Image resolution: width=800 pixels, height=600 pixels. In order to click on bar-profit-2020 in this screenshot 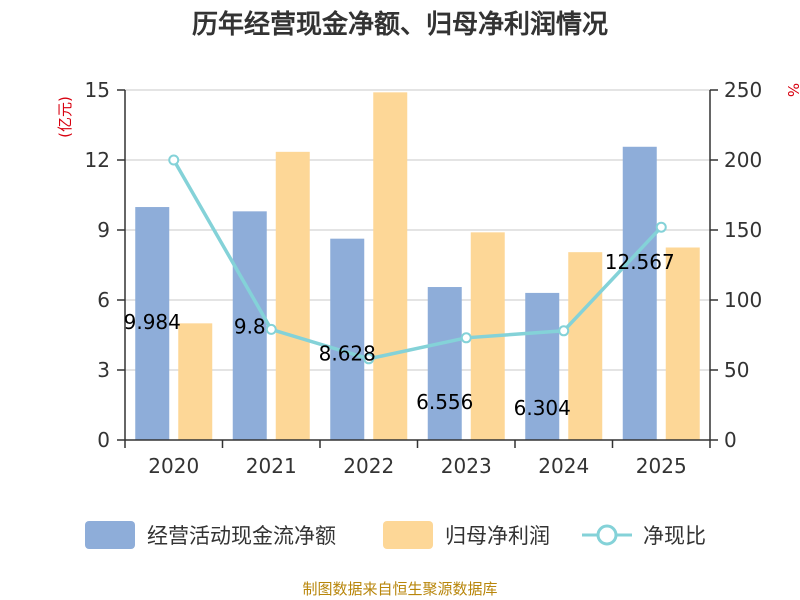, I will do `click(195, 381)`.